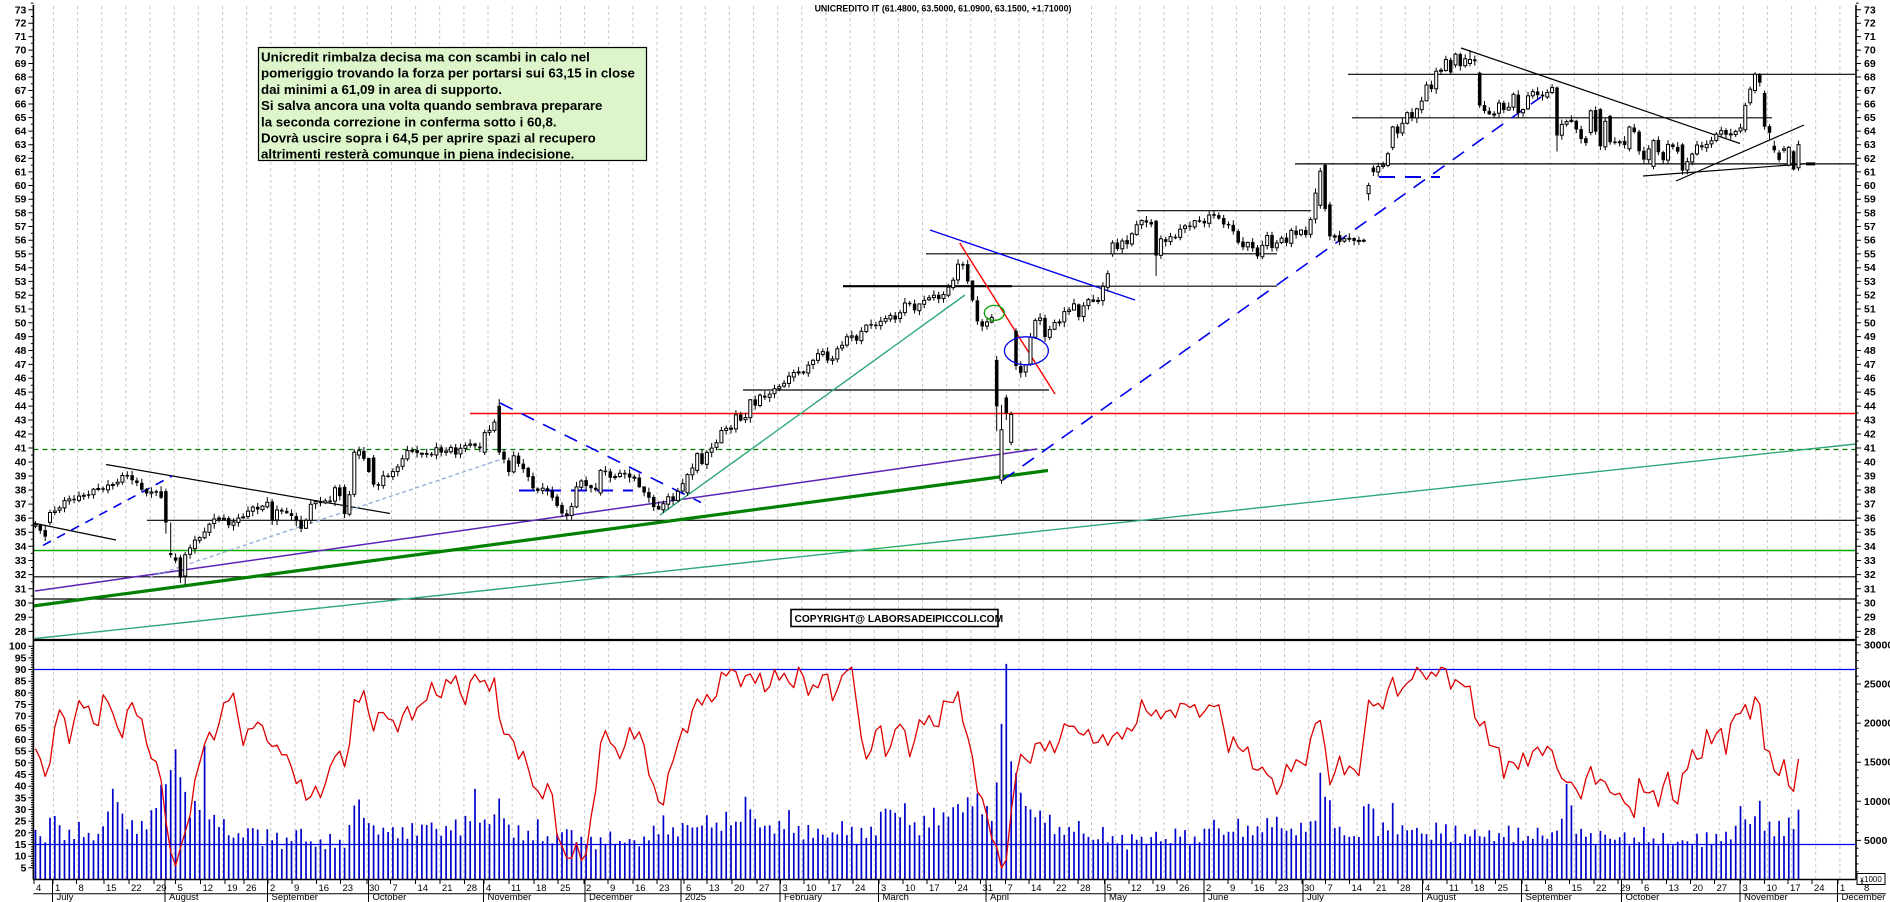 The width and height of the screenshot is (1890, 902). What do you see at coordinates (21, 810) in the screenshot?
I see `svg-text: 30` at bounding box center [21, 810].